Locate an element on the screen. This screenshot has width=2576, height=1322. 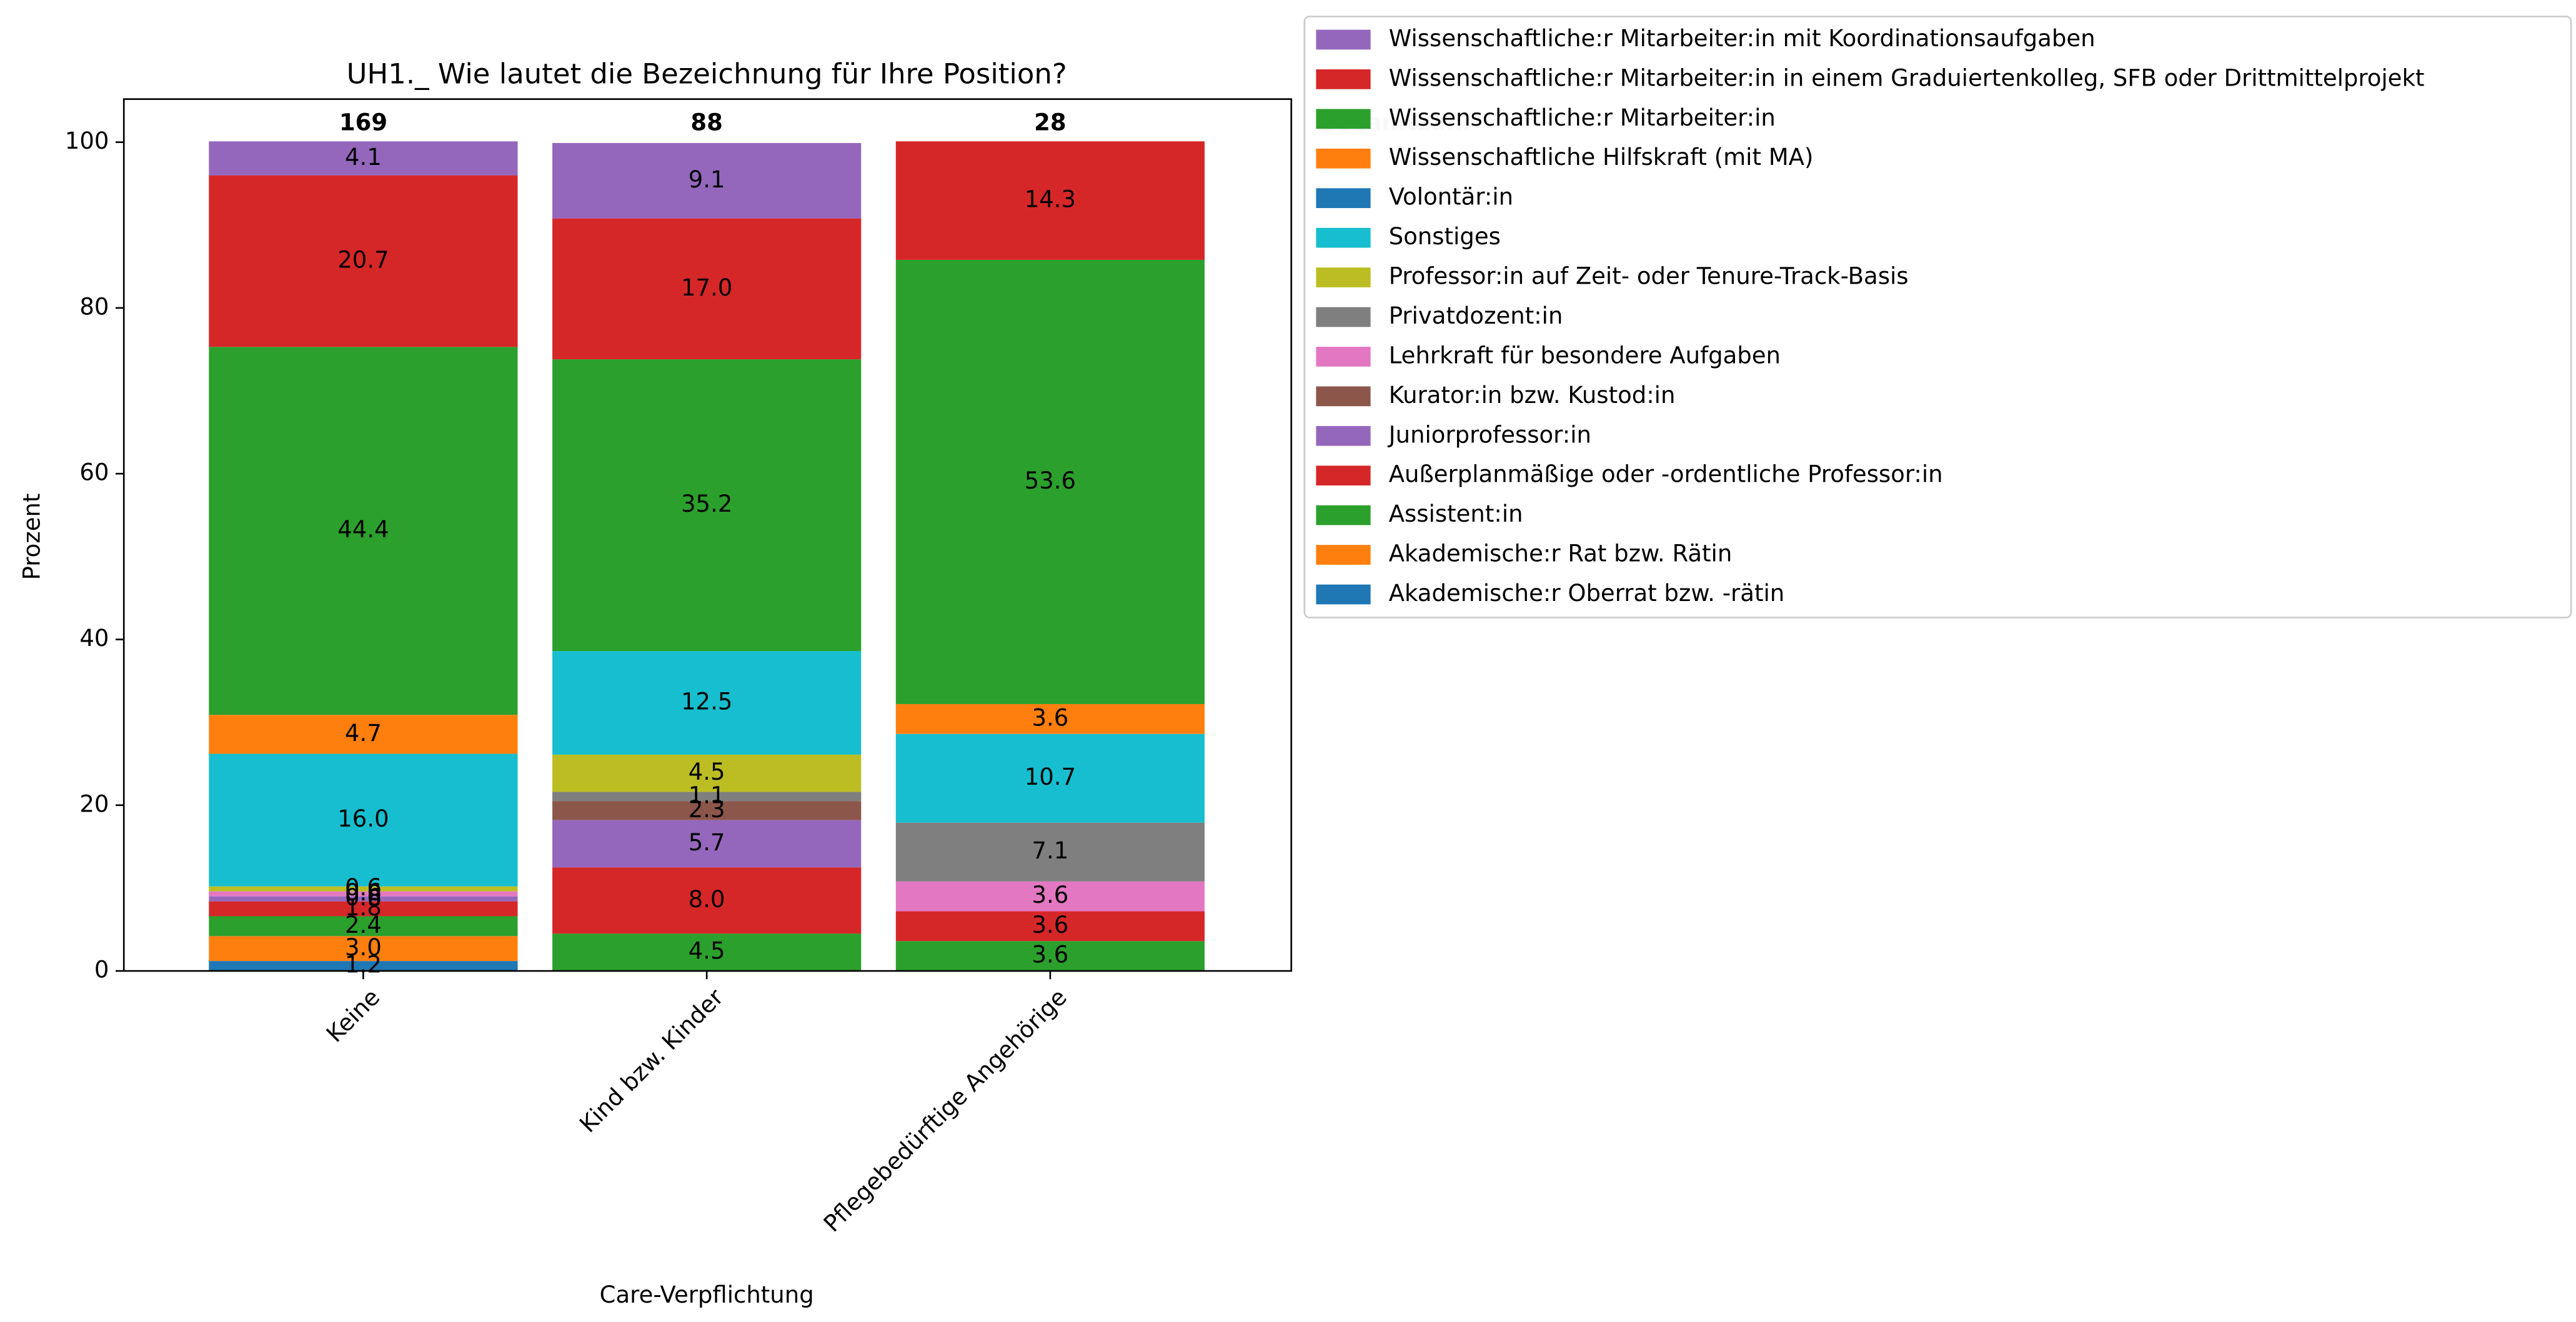
value-label: 16.0 is located at coordinates (363, 818).